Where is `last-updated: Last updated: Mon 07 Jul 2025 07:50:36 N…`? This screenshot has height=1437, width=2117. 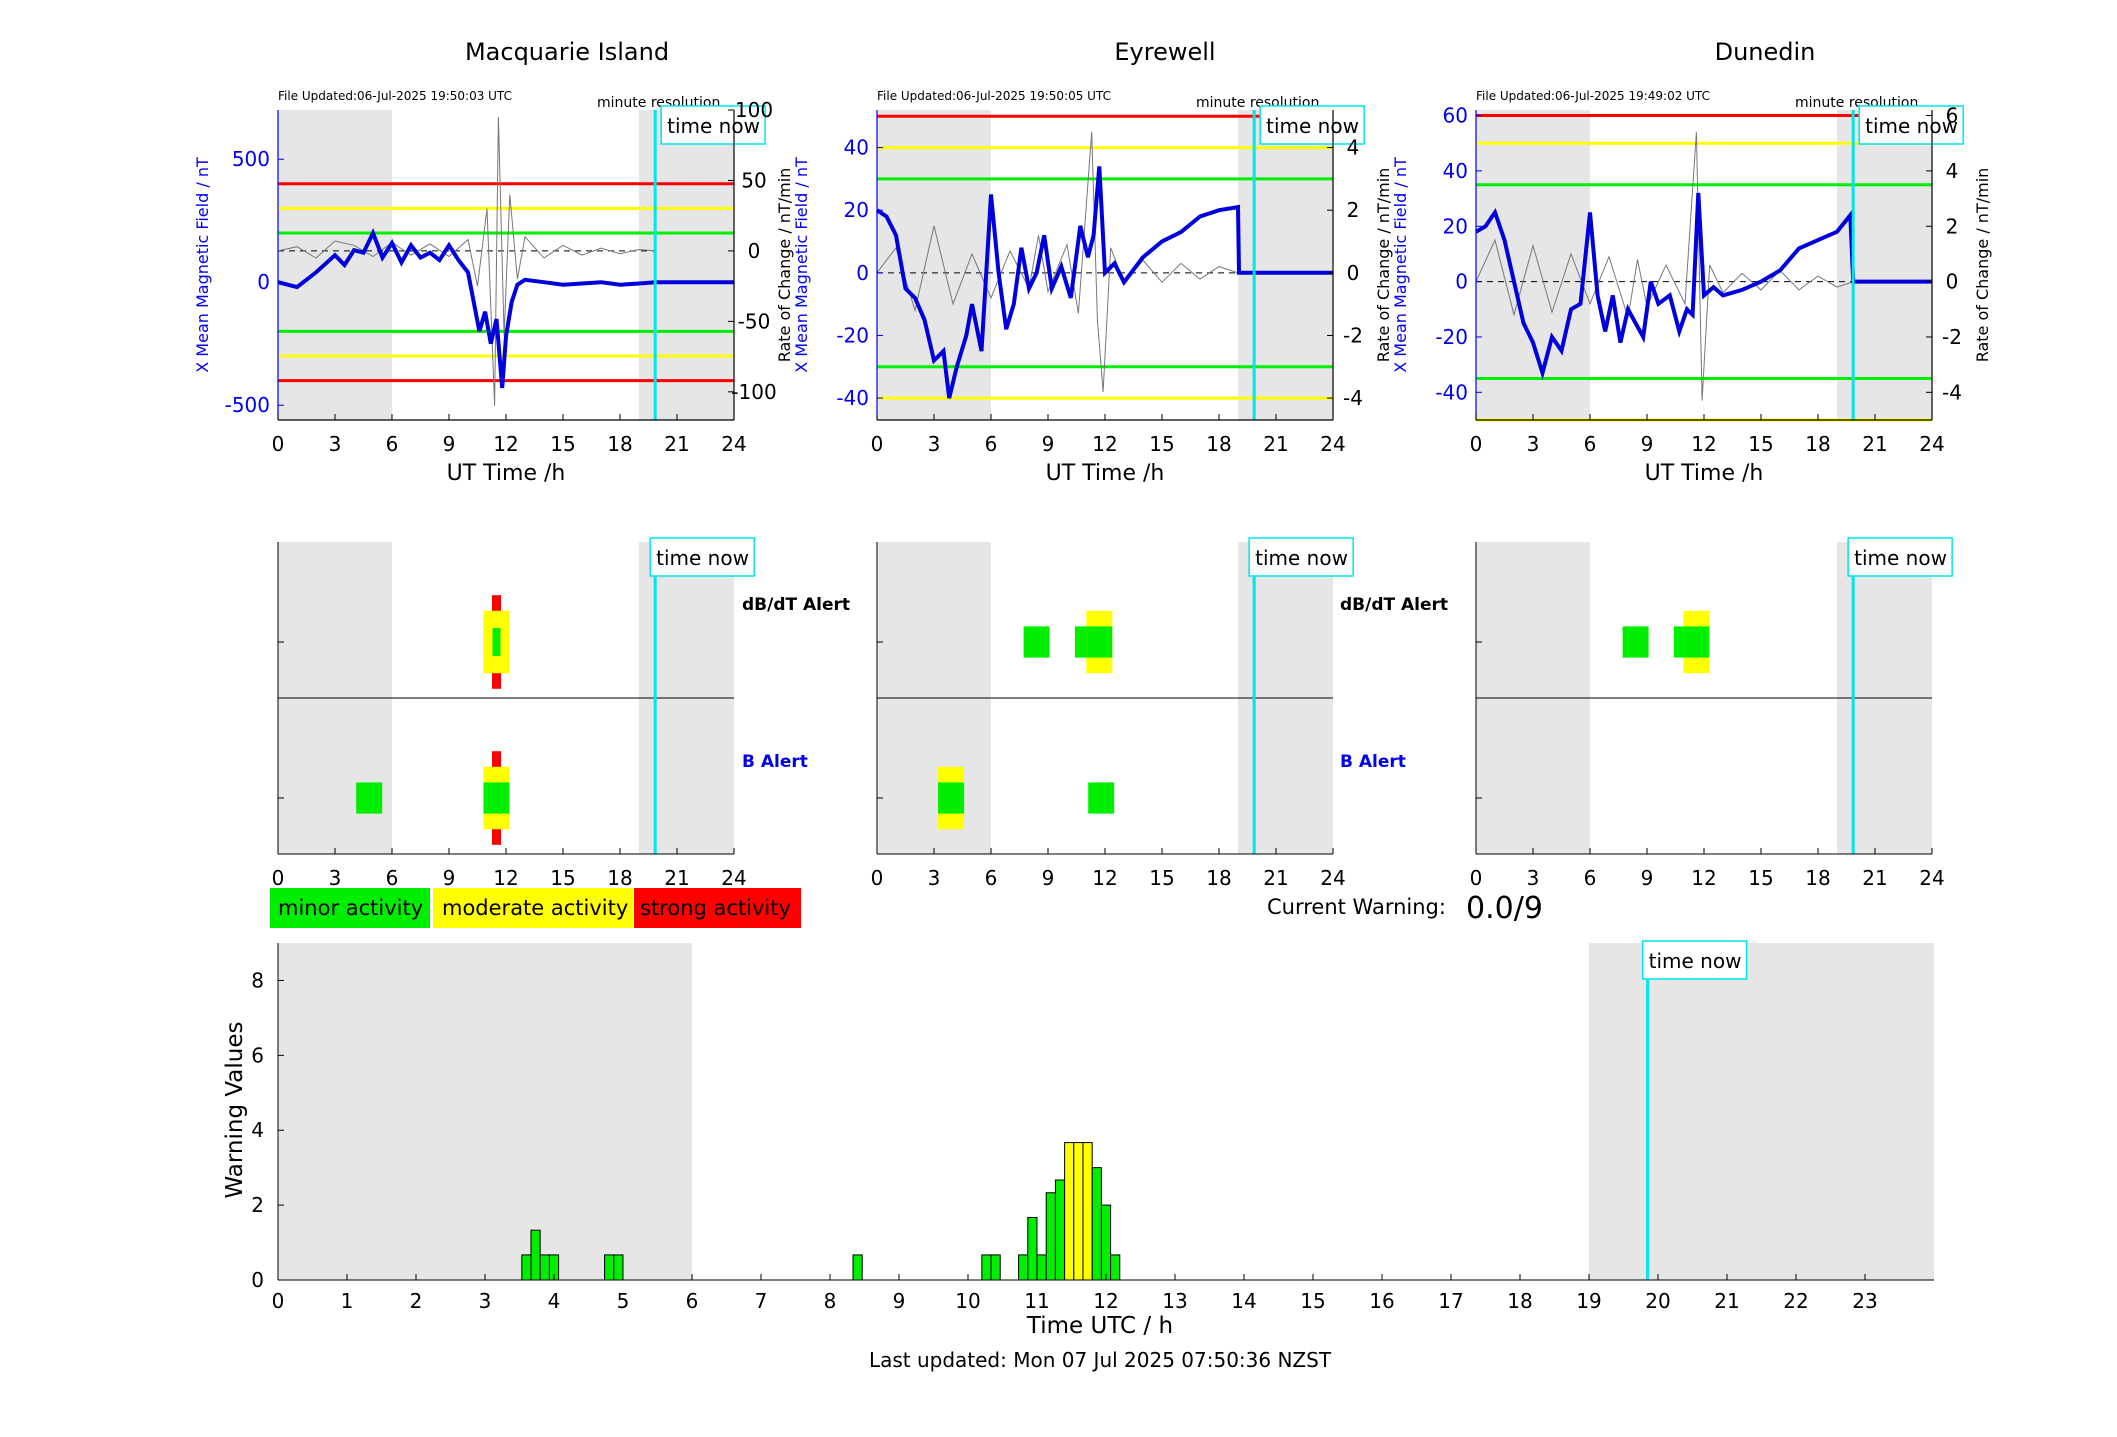
last-updated: Last updated: Mon 07 Jul 2025 07:50:36 N… is located at coordinates (1100, 1360).